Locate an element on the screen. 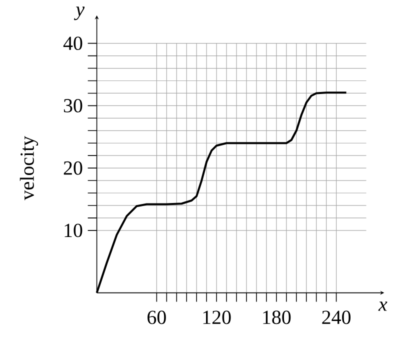  y-tick-label: 20 is located at coordinates (73, 168).